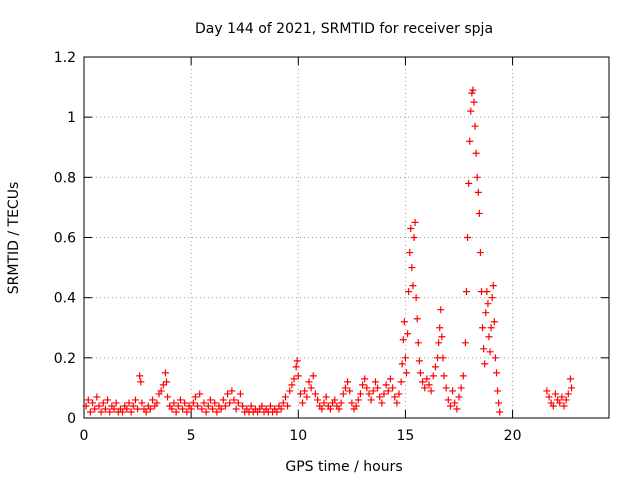 This screenshot has height=480, width=640. Describe the element at coordinates (65, 178) in the screenshot. I see `y-tick-label: 0.8` at that location.